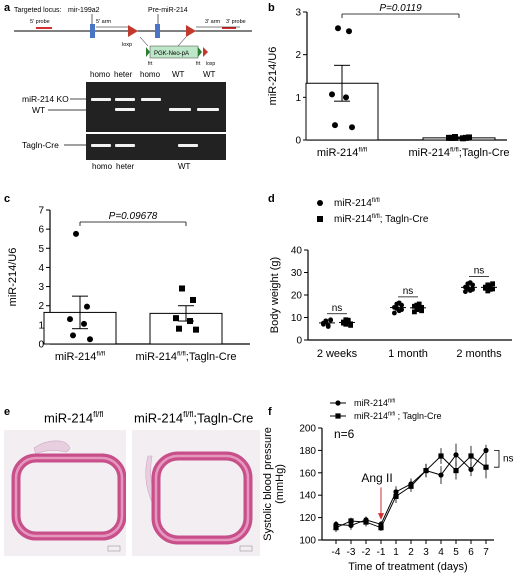 Image resolution: width=520 pixels, height=575 pixels. Describe the element at coordinates (307, 541) in the screenshot. I see `y-tick-label: 100` at that location.